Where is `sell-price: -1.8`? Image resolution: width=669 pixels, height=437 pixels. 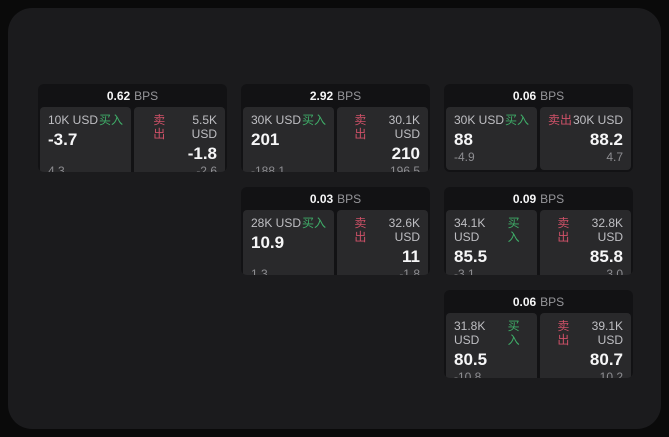 sell-price: -1.8 is located at coordinates (202, 153).